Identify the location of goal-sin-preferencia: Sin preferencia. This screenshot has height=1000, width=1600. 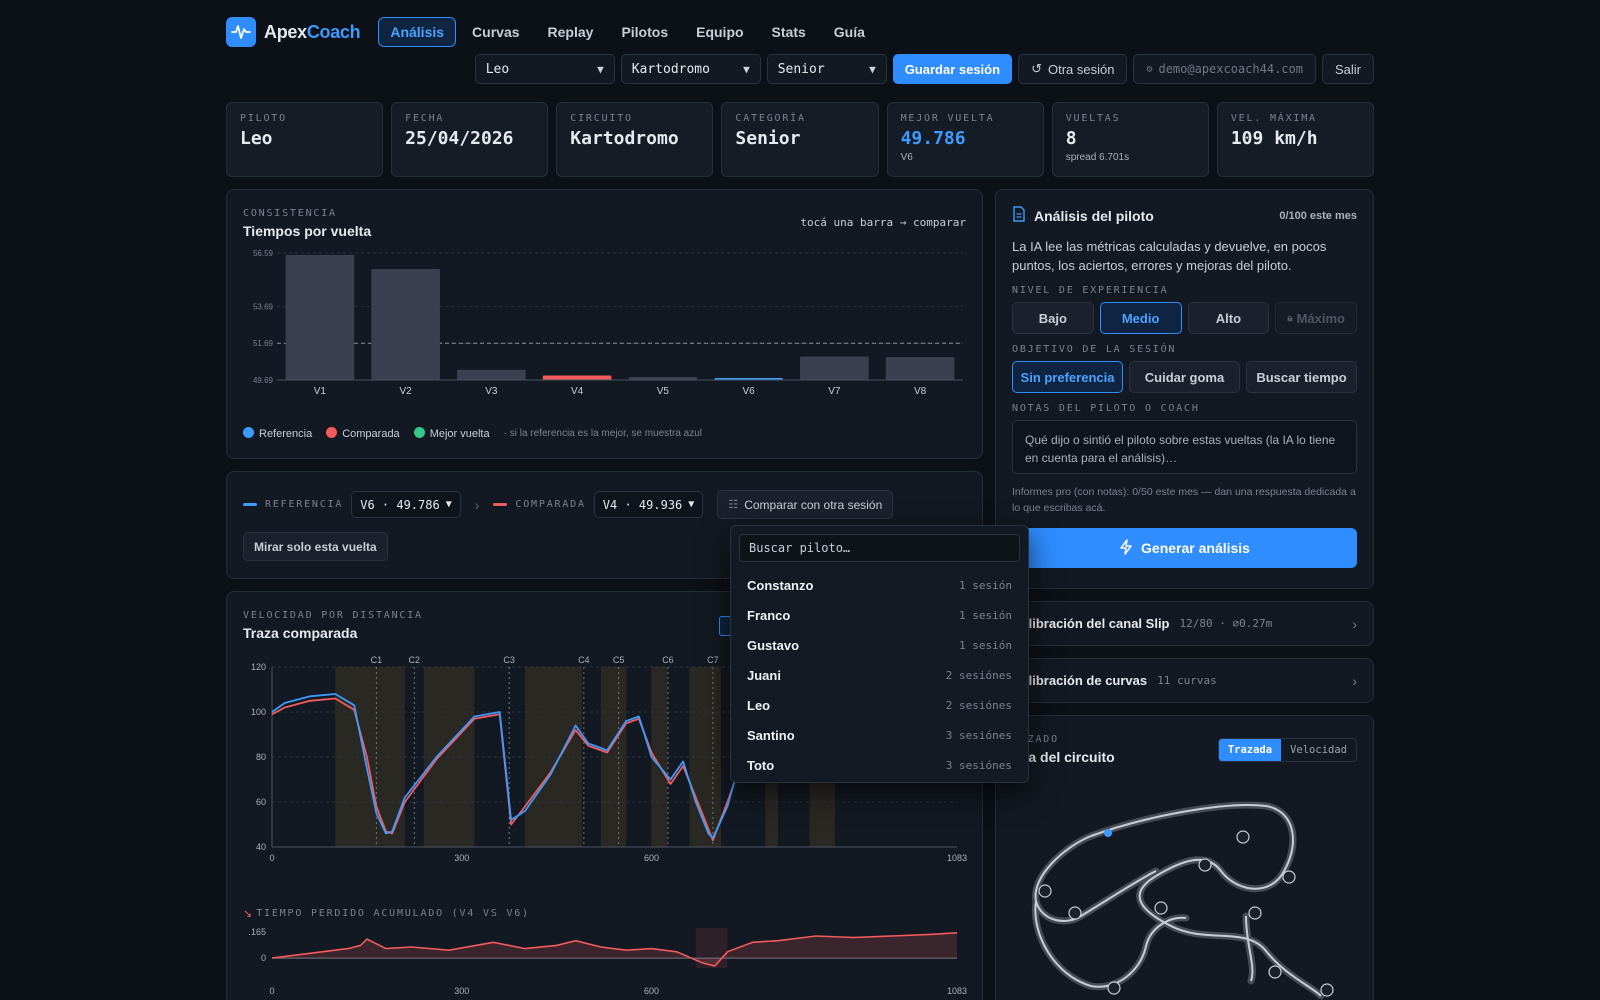
(1067, 377).